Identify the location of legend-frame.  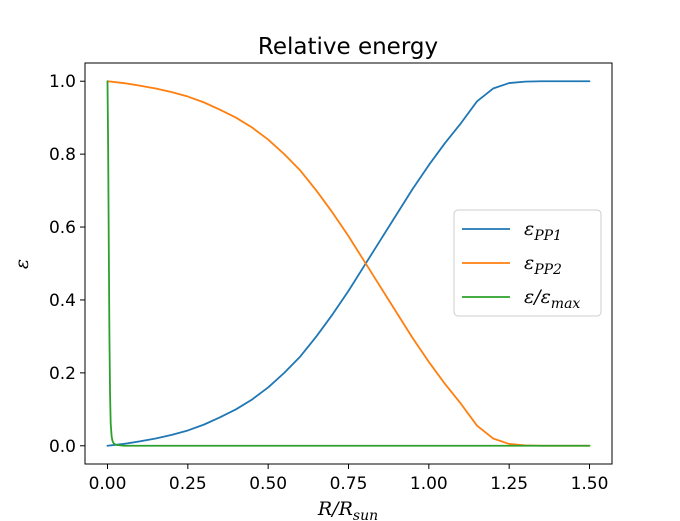
(527, 263).